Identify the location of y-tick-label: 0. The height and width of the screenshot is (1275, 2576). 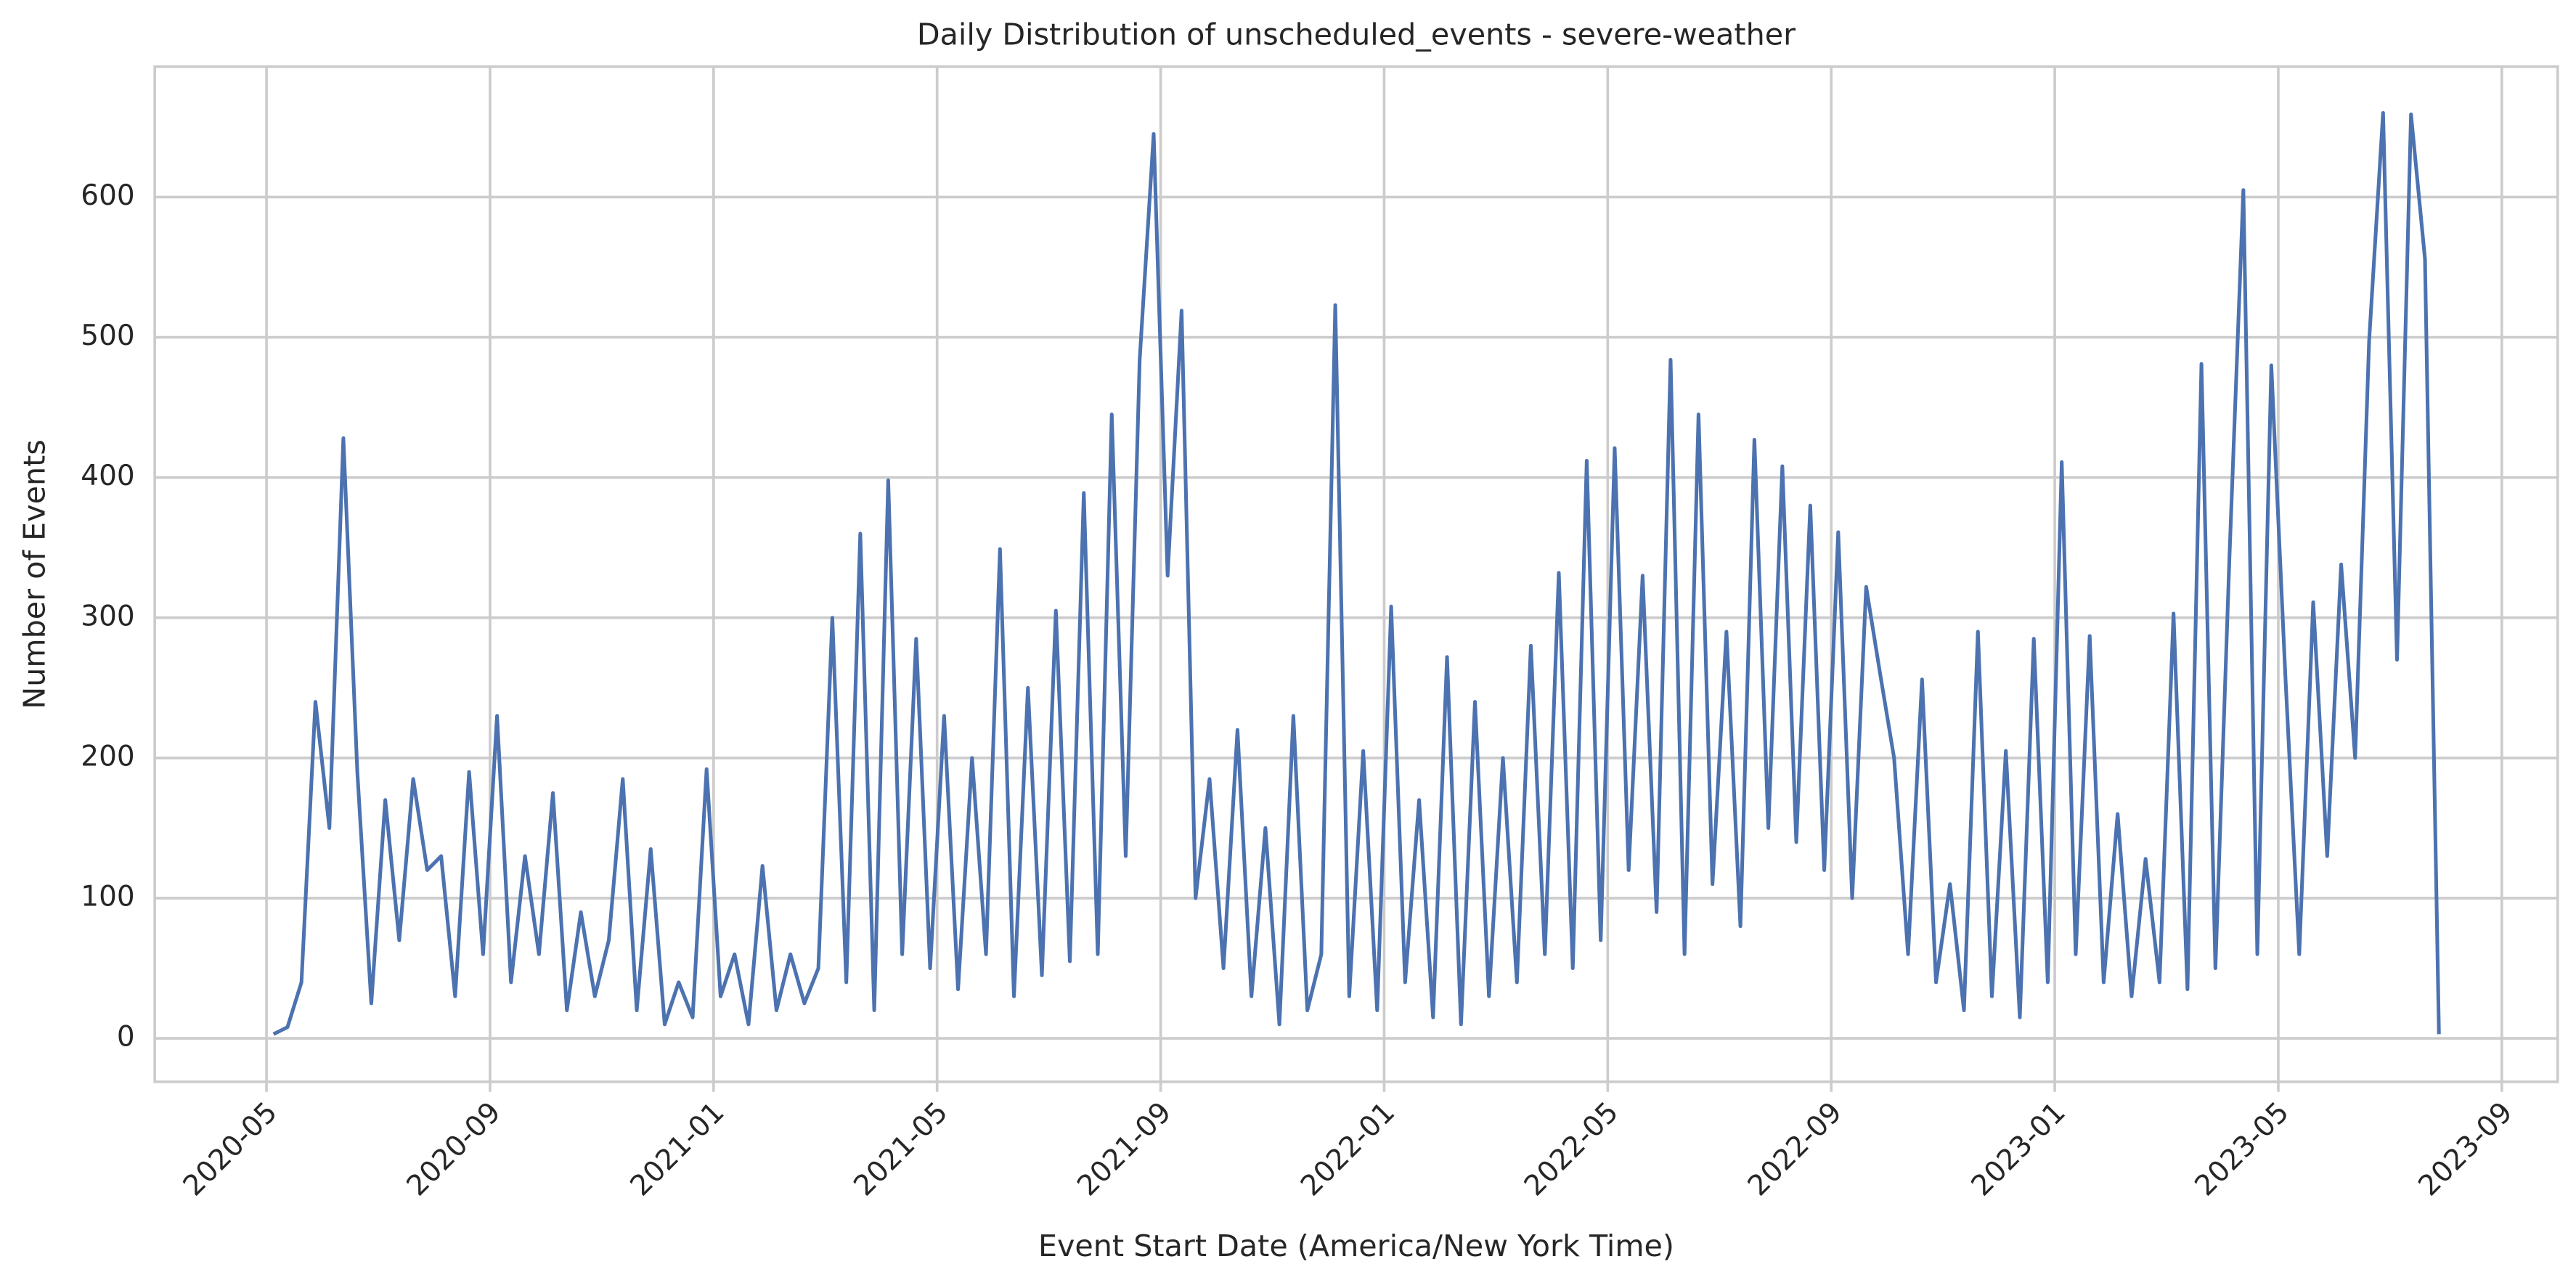
(126, 1037).